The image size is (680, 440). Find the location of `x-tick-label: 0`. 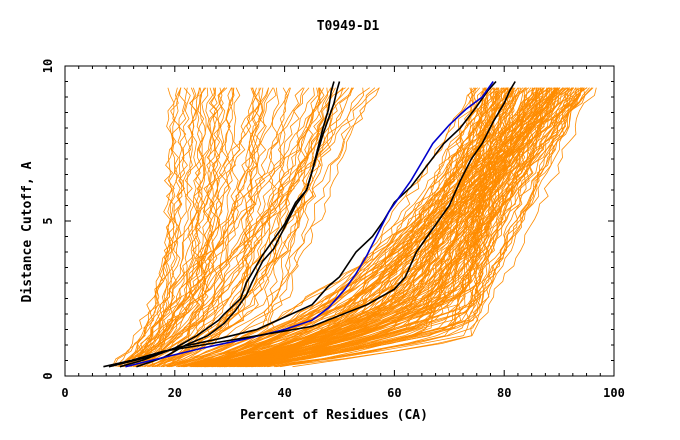

x-tick-label: 0 is located at coordinates (64, 393).